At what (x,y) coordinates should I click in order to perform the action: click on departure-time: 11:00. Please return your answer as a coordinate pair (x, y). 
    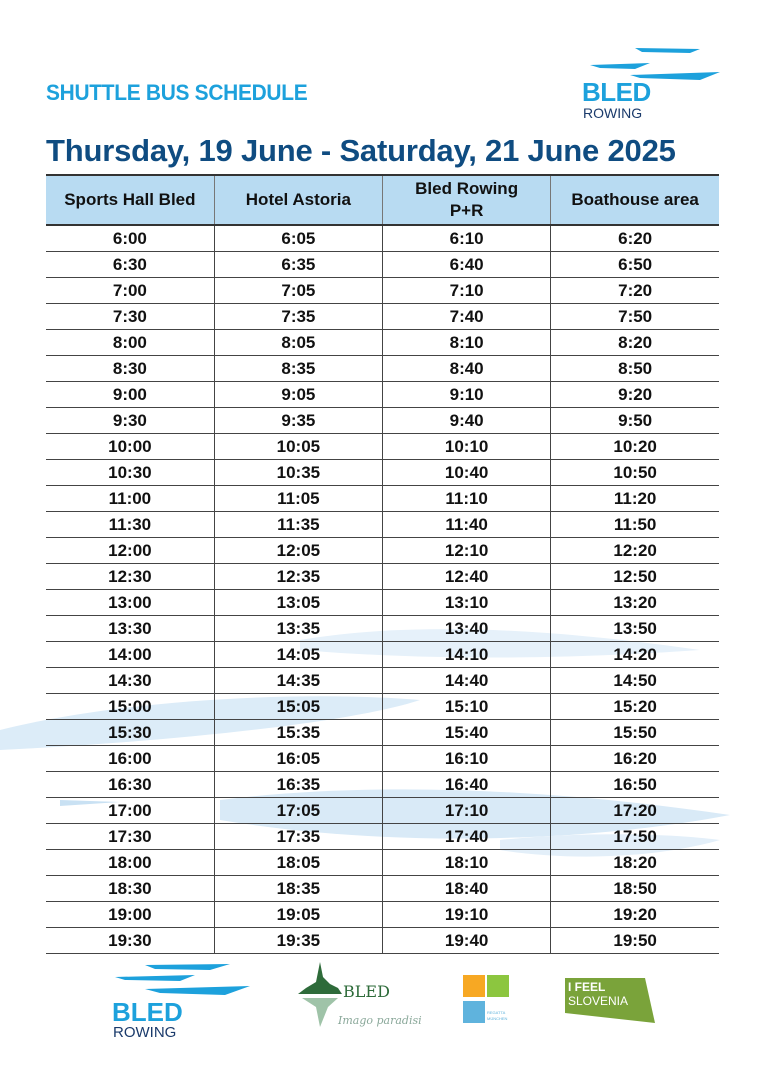
    Looking at the image, I should click on (130, 498).